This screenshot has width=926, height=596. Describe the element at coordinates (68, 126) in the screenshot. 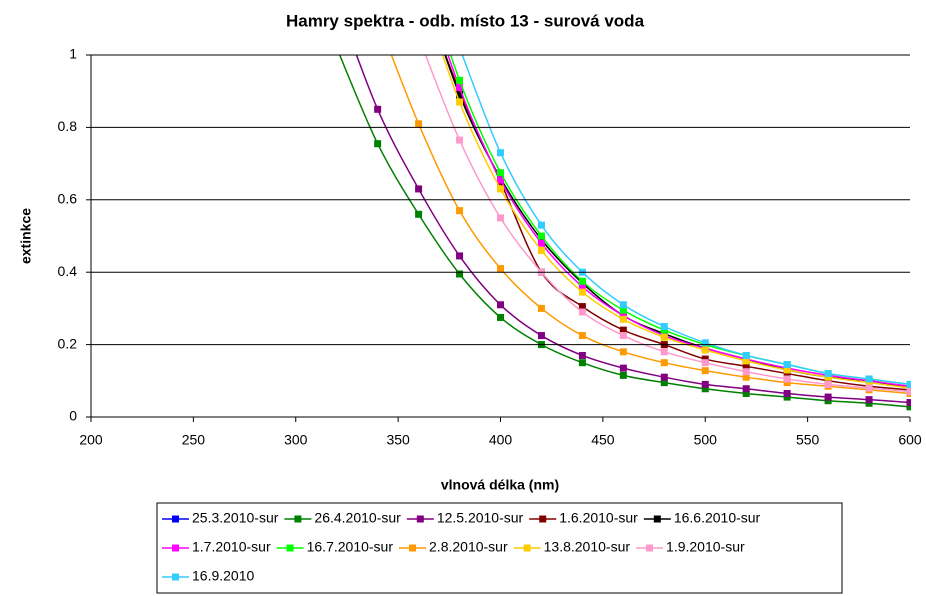

I see `y-tick-label: 0.8` at that location.